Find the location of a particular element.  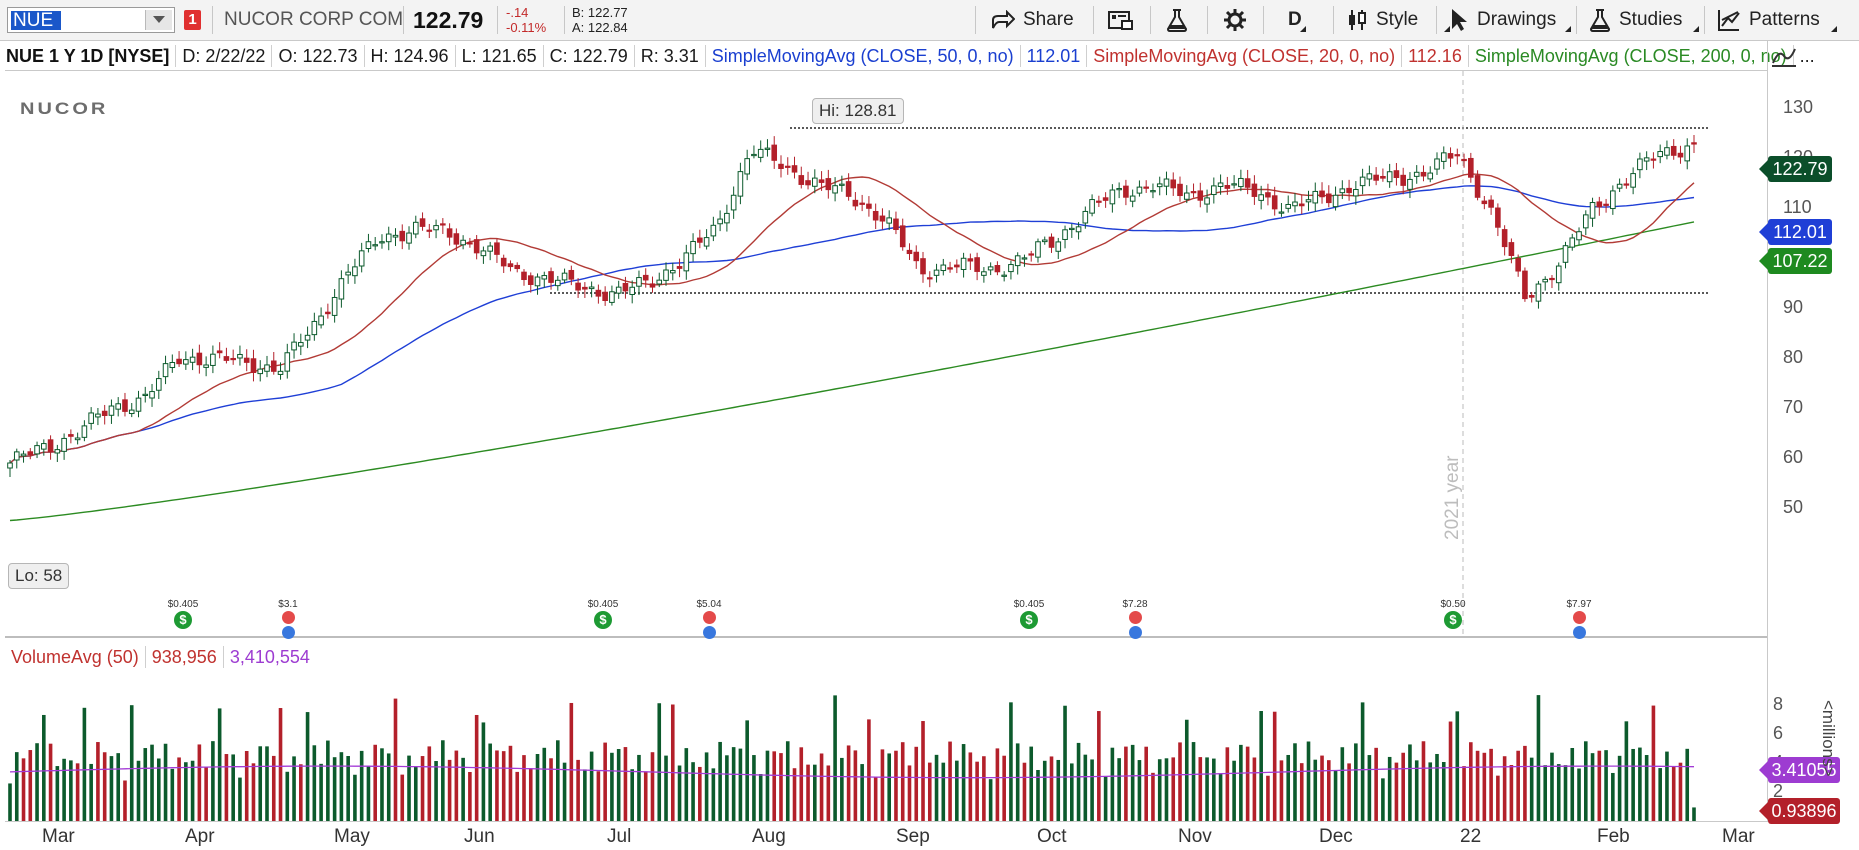

patterns-button: Patterns is located at coordinates (1775, 20).